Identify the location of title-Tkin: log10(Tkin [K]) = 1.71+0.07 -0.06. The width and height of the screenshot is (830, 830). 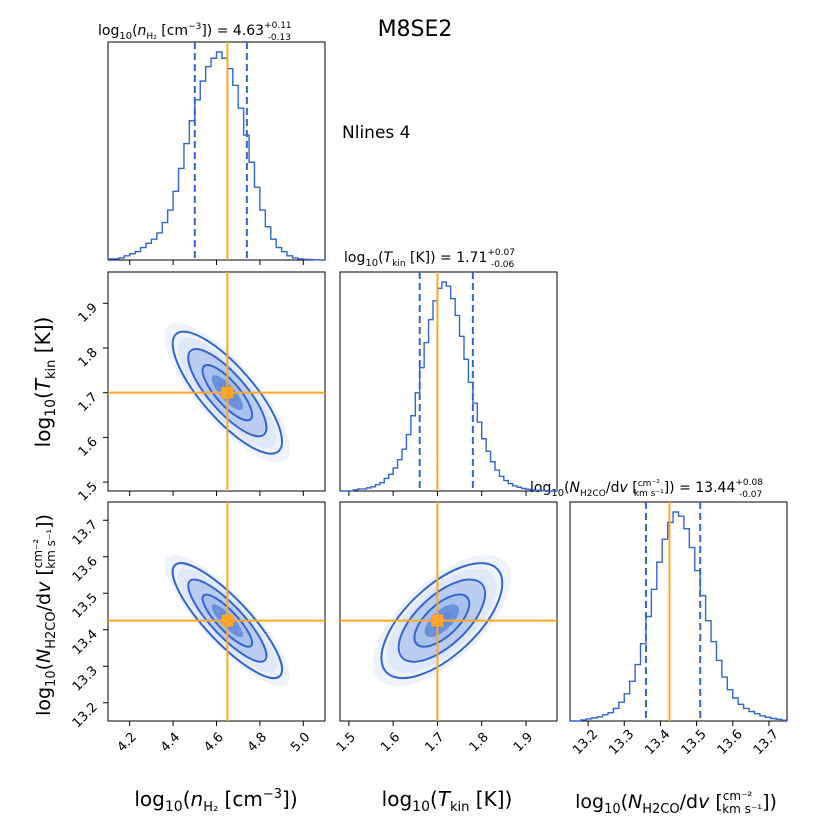
(429, 259).